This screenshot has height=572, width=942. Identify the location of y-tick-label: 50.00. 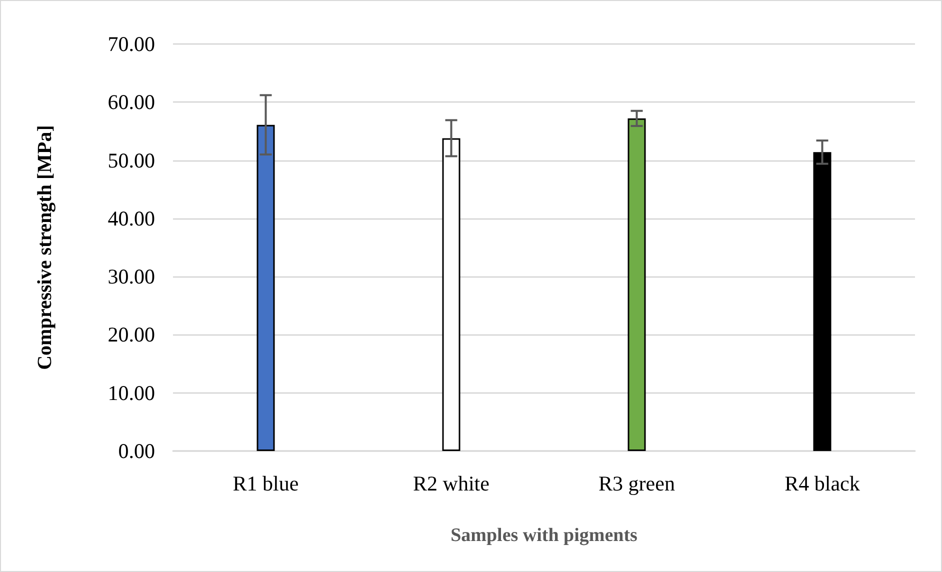
(131, 160).